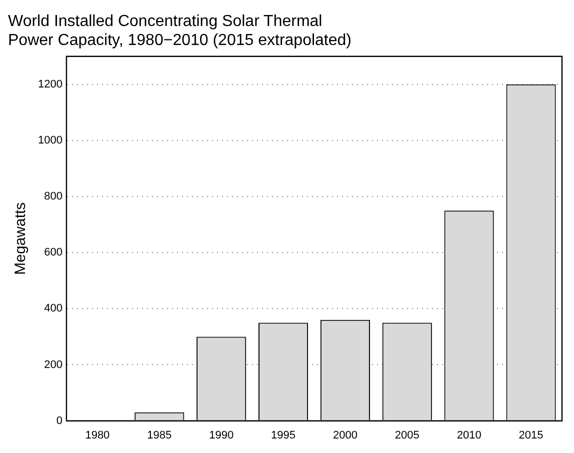 This screenshot has height=453, width=574. Describe the element at coordinates (159, 435) in the screenshot. I see `x-tick-label: 1985` at that location.